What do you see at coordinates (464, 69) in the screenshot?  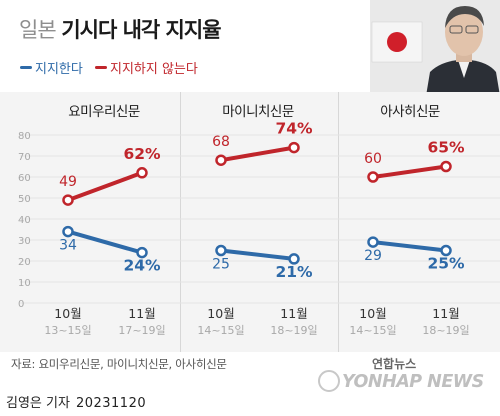 I see `person-shirt` at bounding box center [464, 69].